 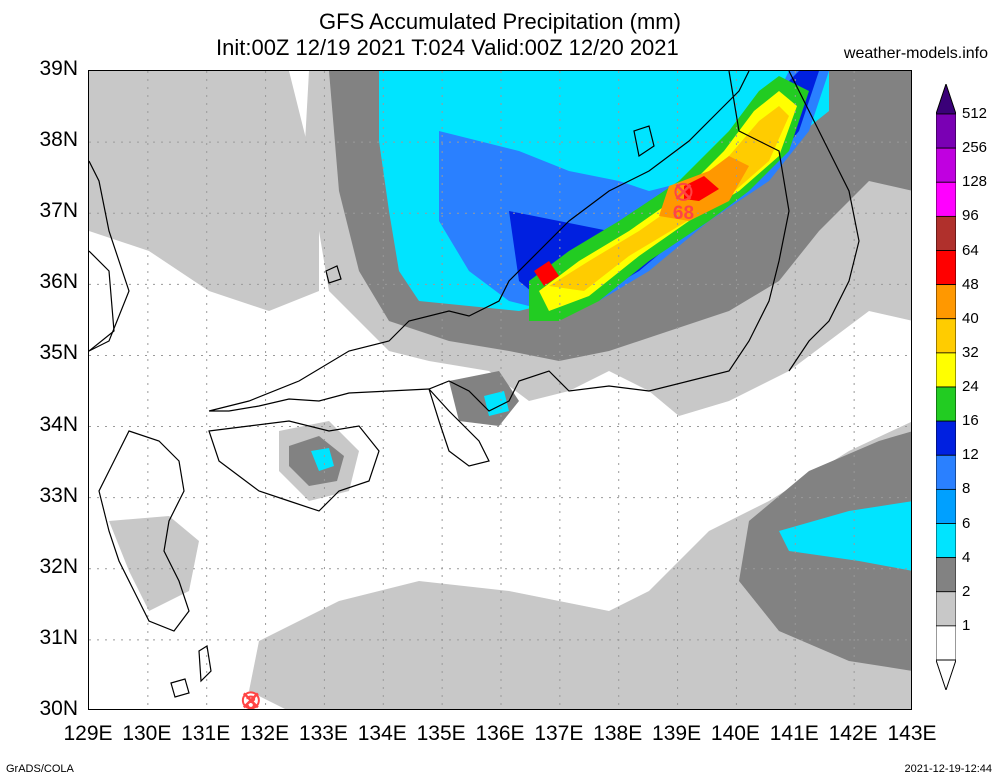 What do you see at coordinates (58, 424) in the screenshot?
I see `lat-label: 34N` at bounding box center [58, 424].